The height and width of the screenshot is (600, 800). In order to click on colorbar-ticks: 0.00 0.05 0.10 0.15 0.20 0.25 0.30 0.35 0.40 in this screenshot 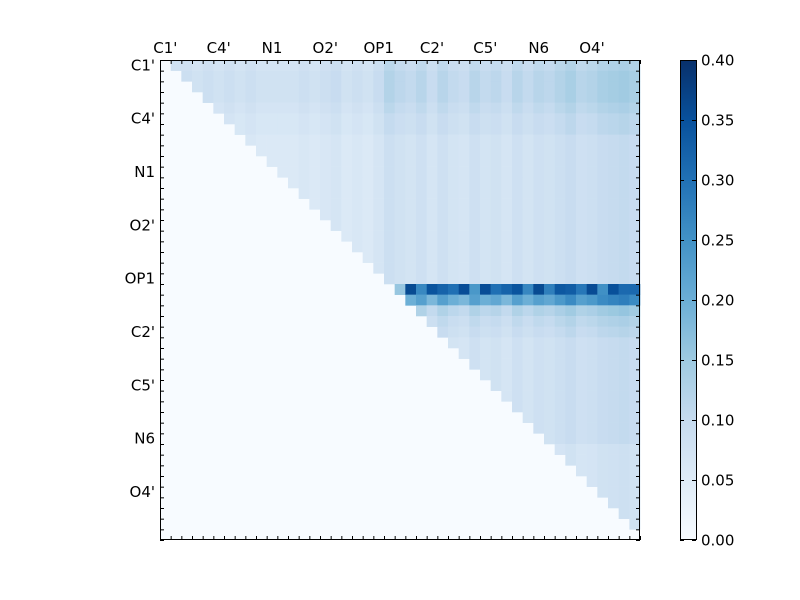, I will do `click(707, 301)`.